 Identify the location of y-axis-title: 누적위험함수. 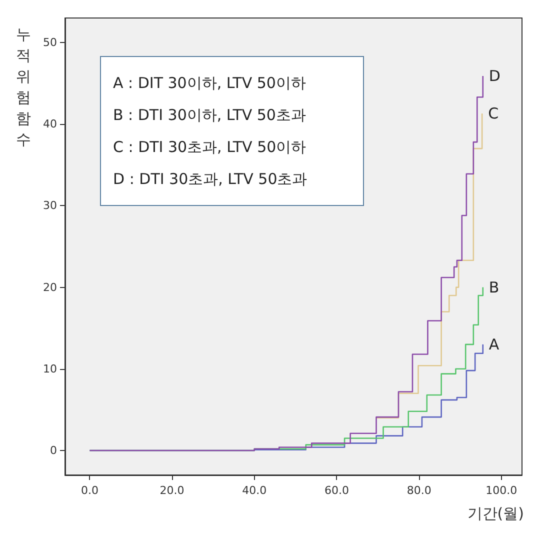
(23, 87).